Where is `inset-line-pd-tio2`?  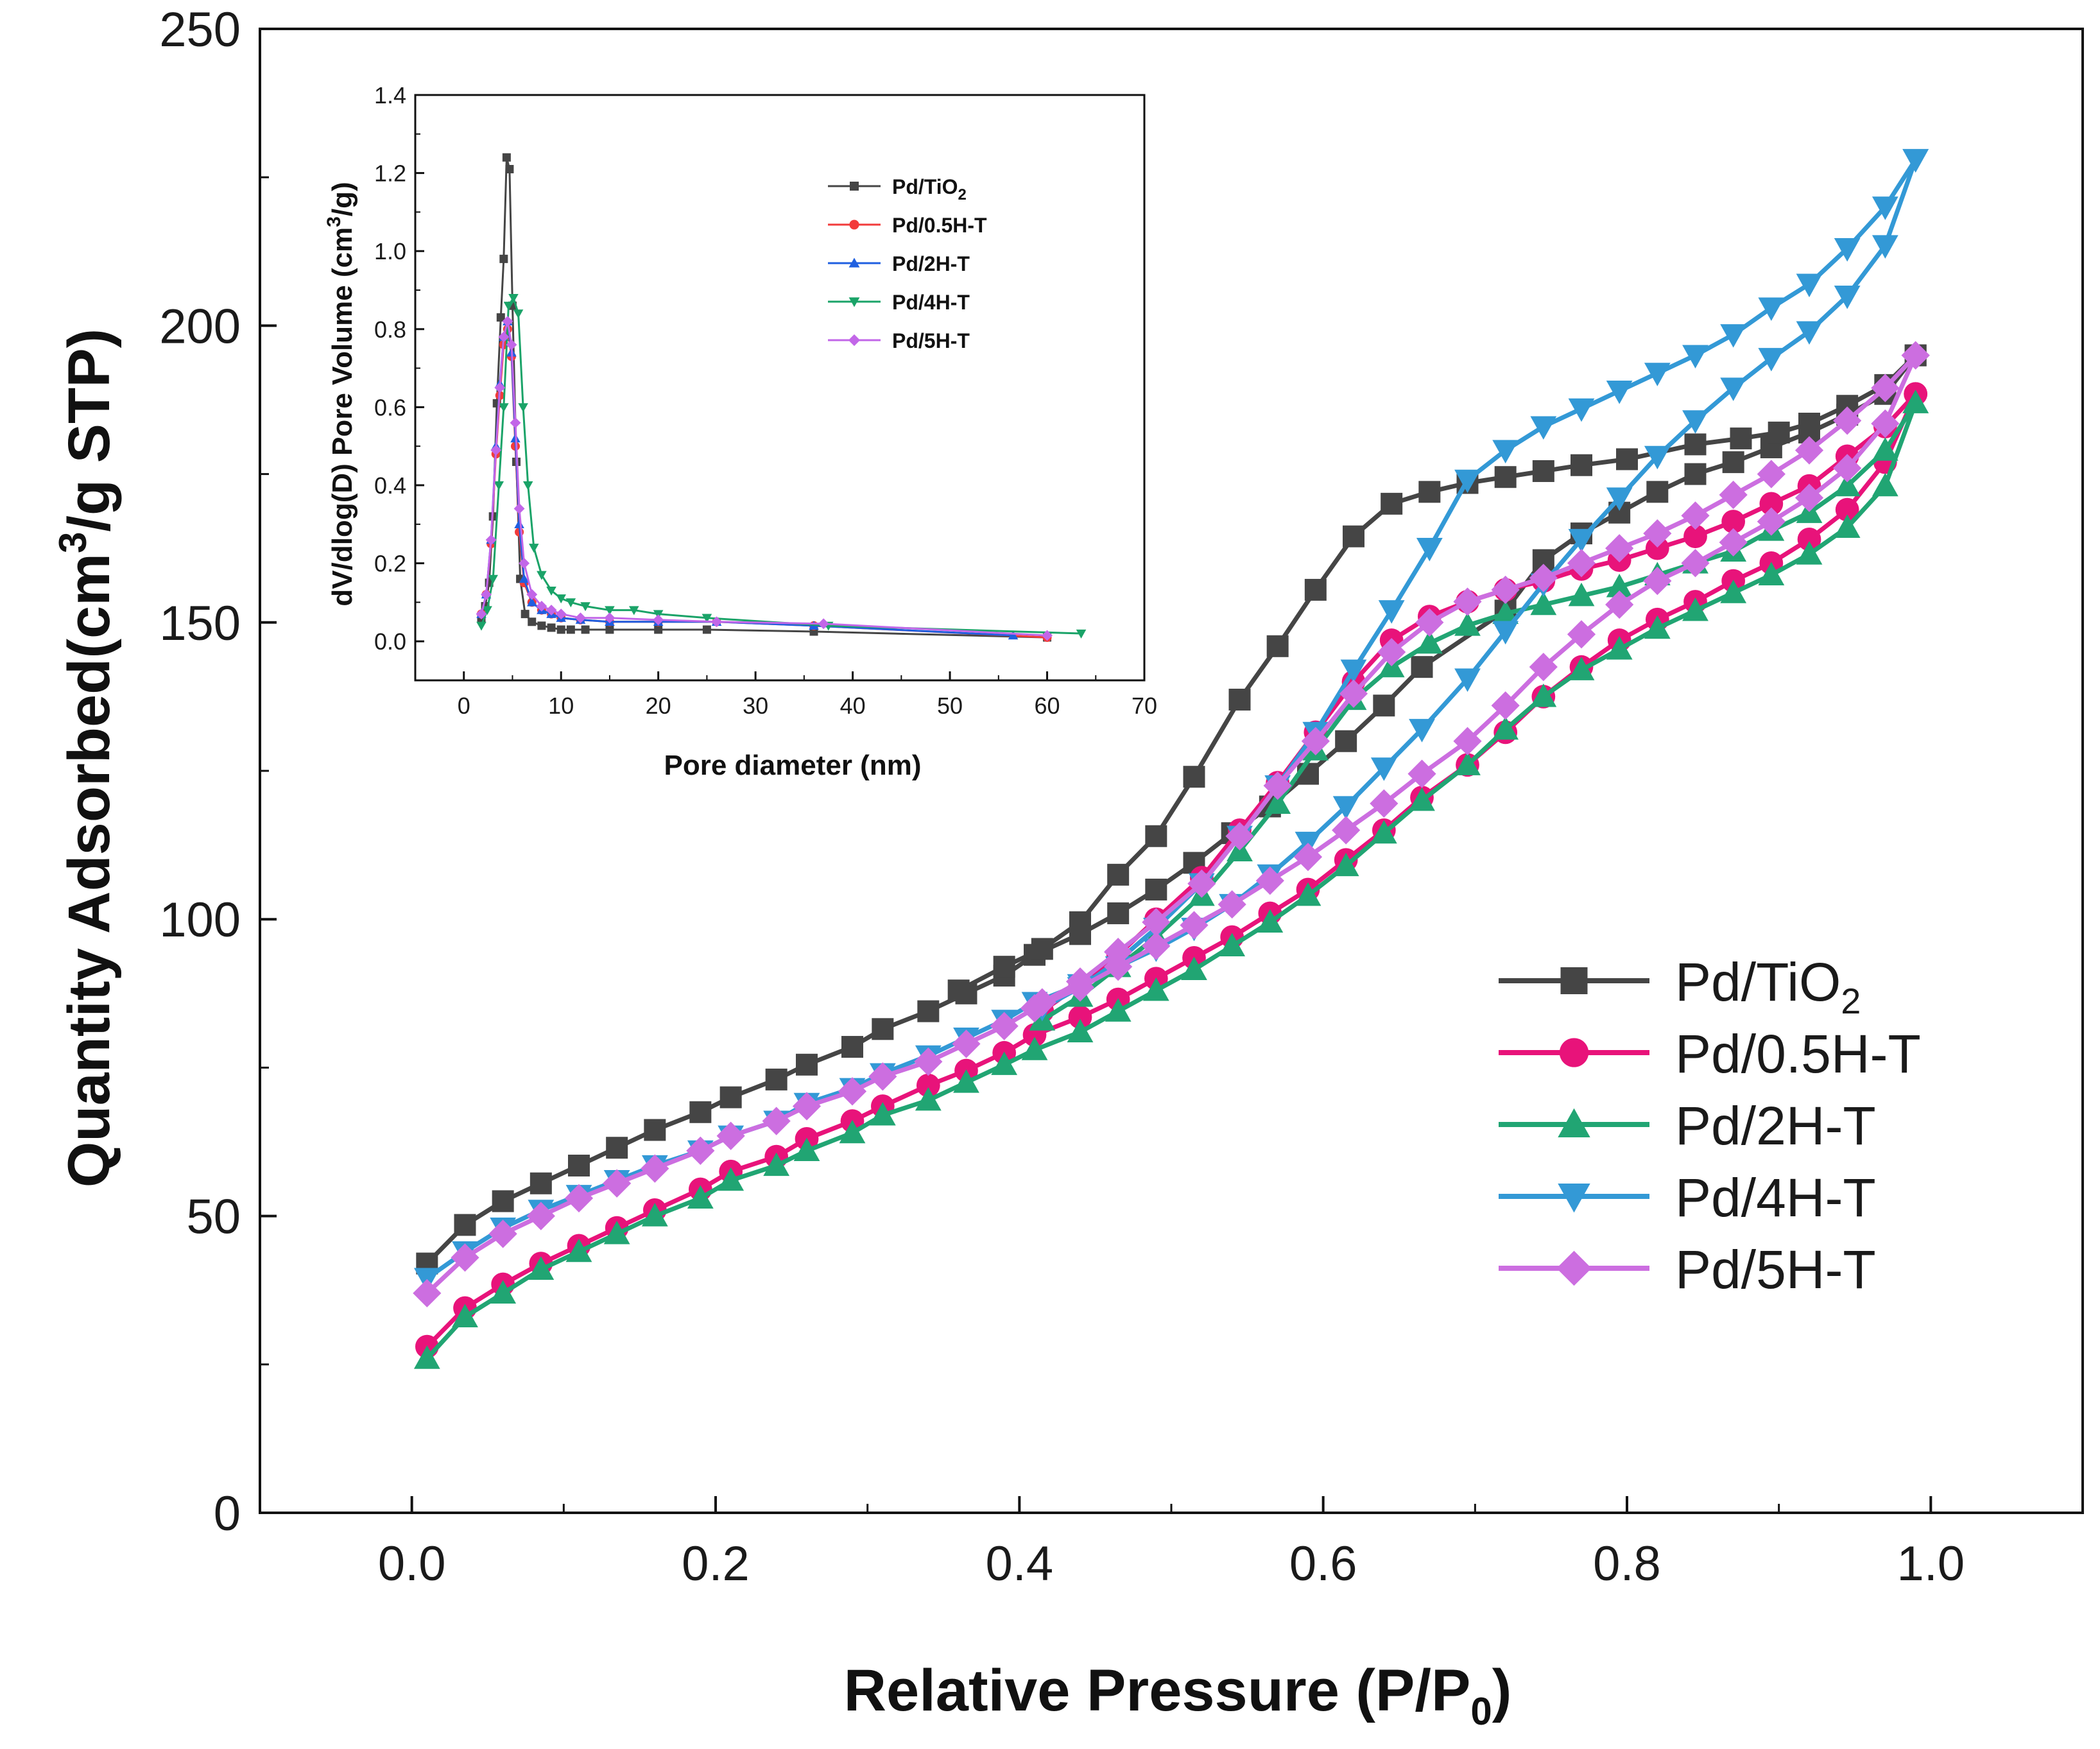 inset-line-pd-tio2 is located at coordinates (763, 397).